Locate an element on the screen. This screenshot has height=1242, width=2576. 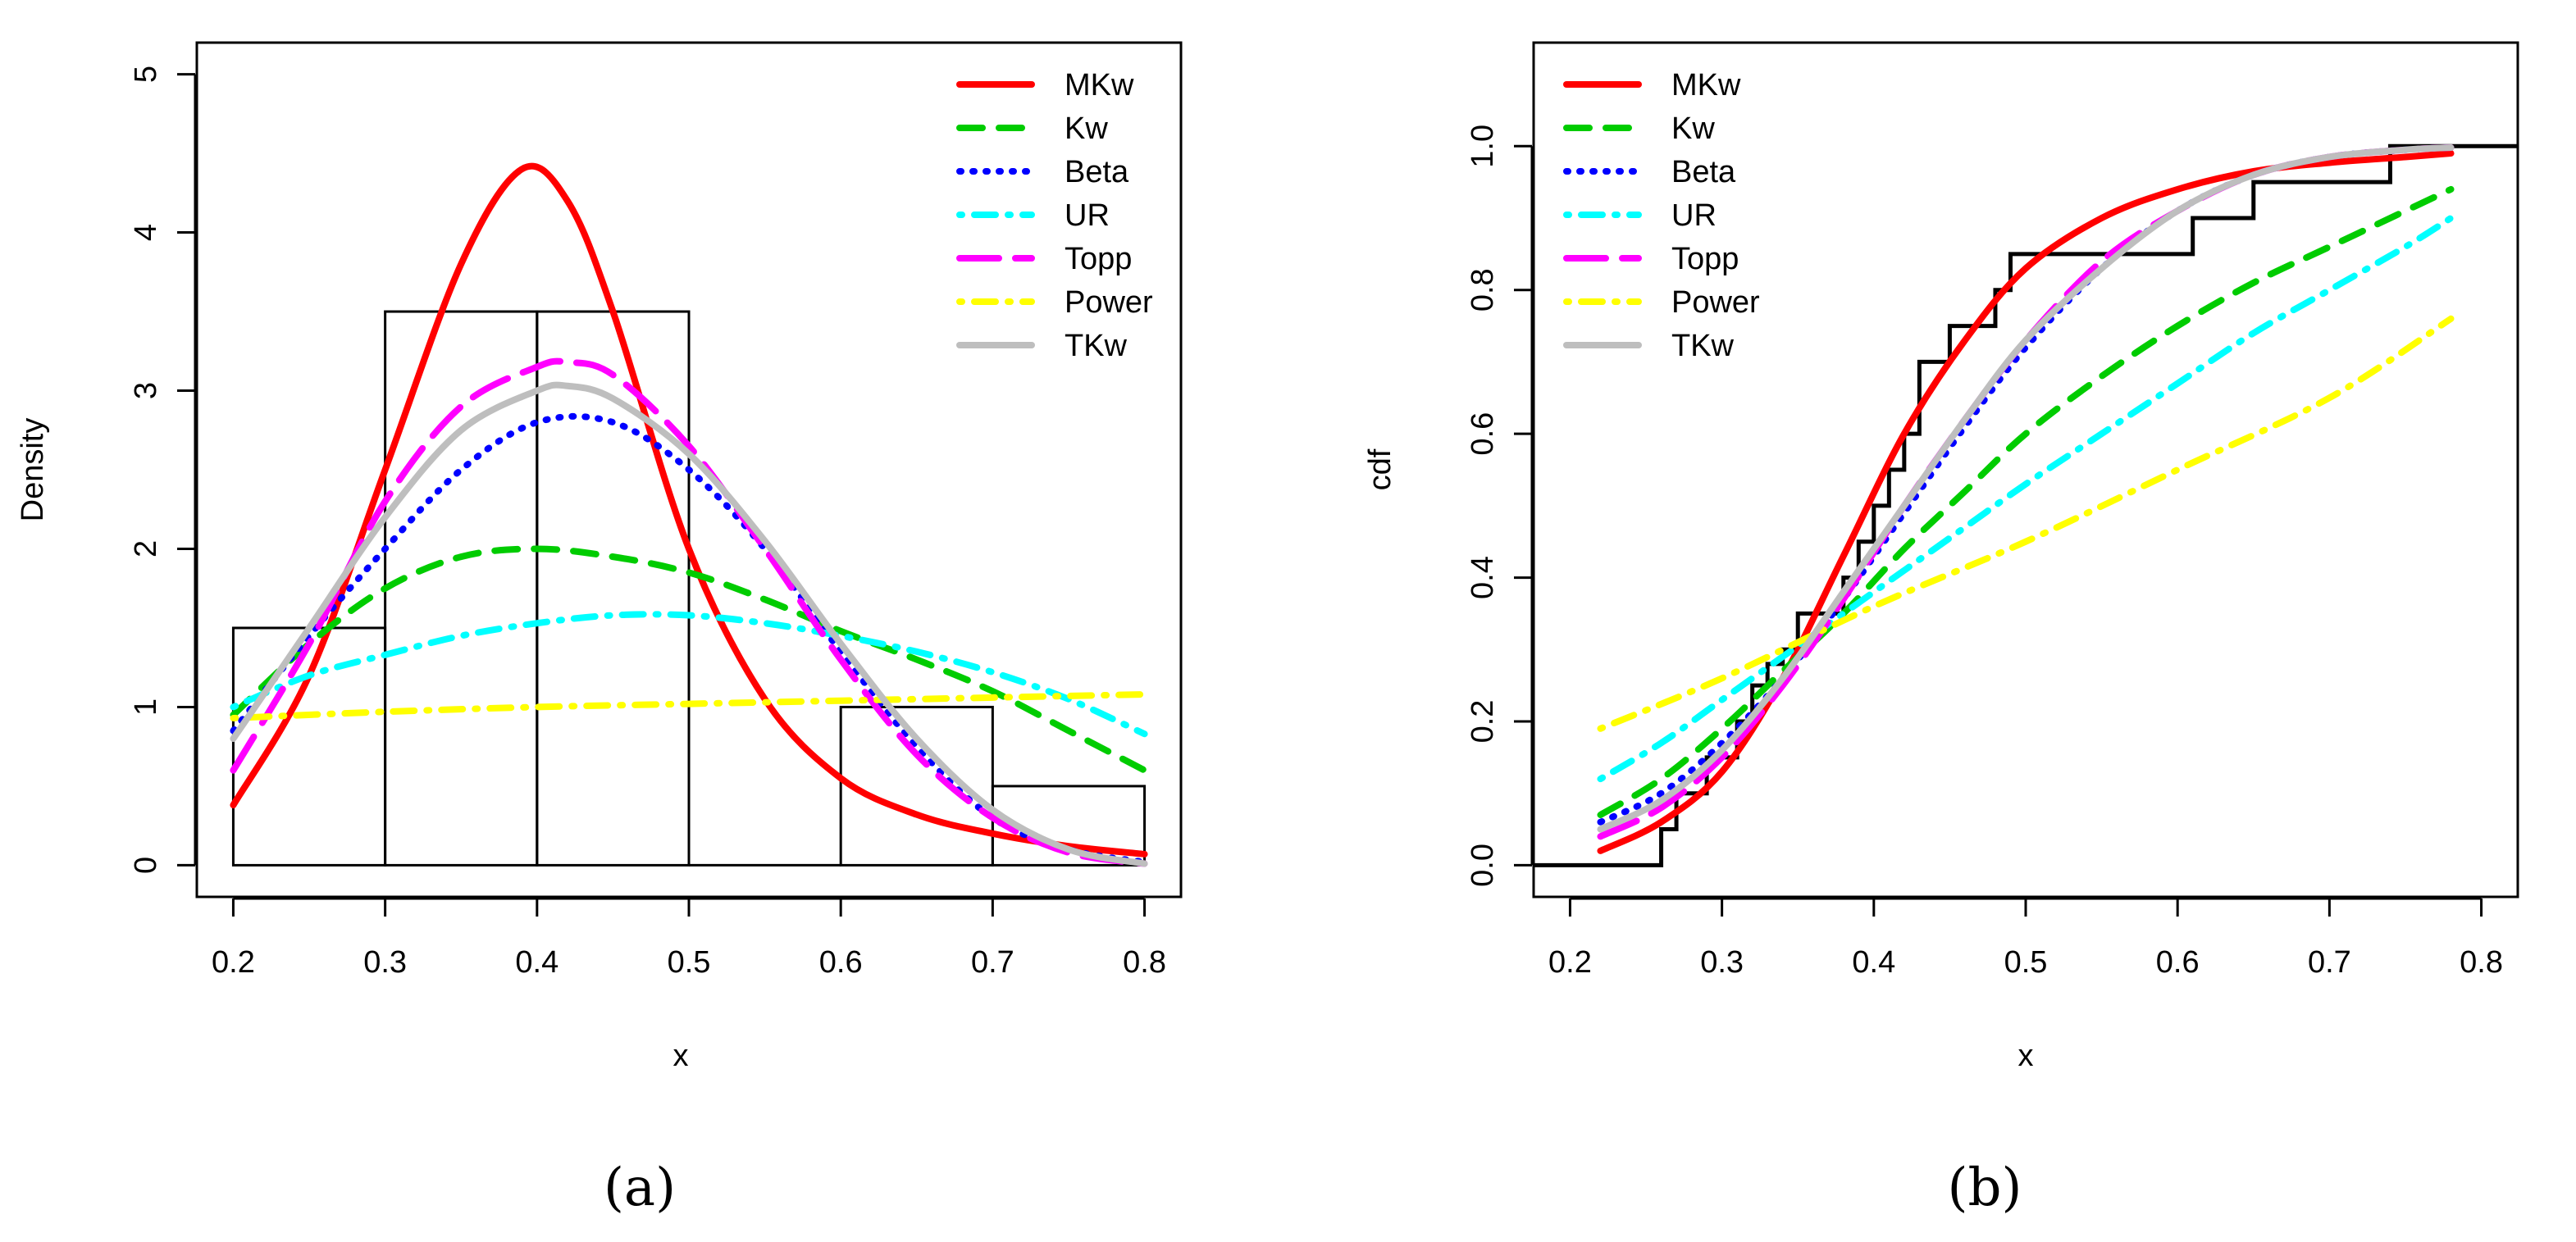
y-tick-label: 2 is located at coordinates (146, 548).